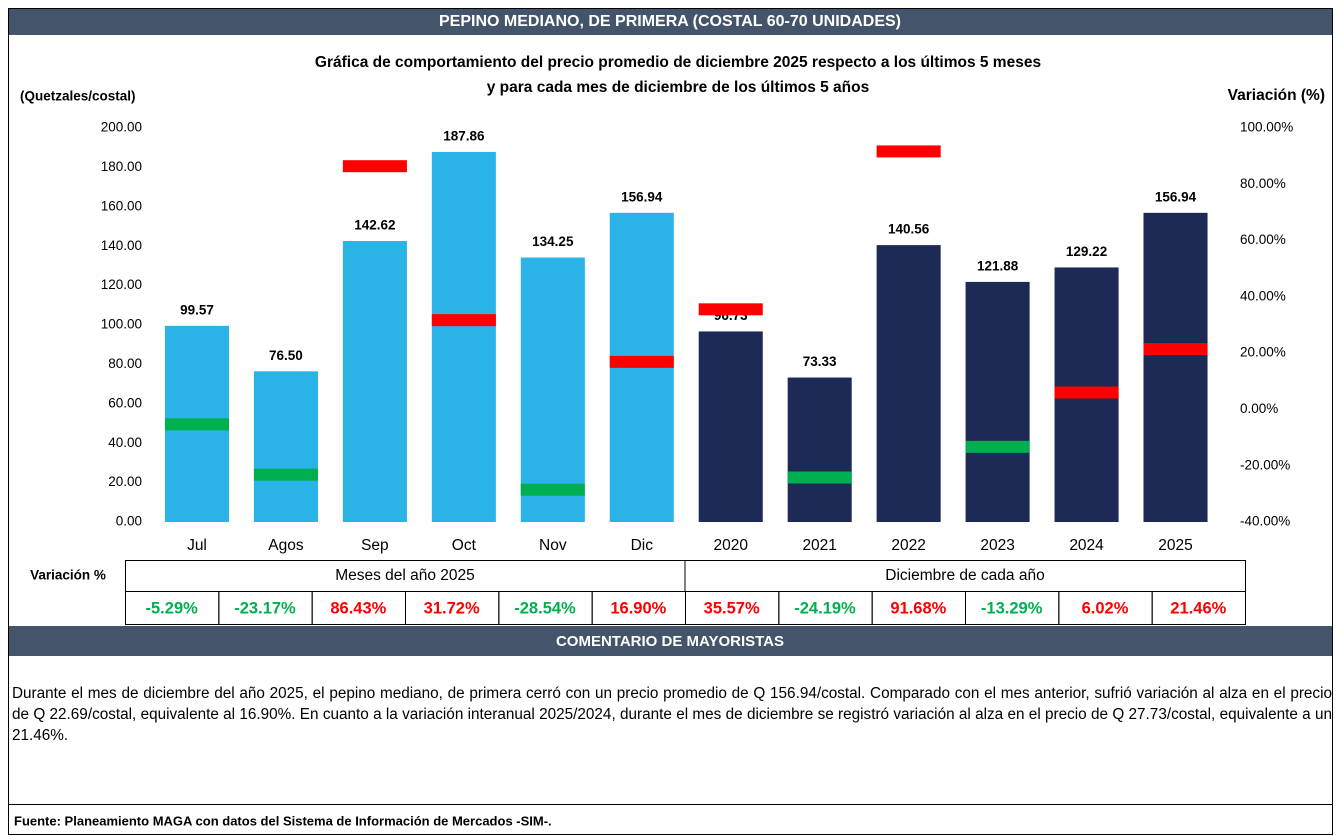 The height and width of the screenshot is (836, 1341). Describe the element at coordinates (820, 361) in the screenshot. I see `bar-value-label: 73.33` at that location.